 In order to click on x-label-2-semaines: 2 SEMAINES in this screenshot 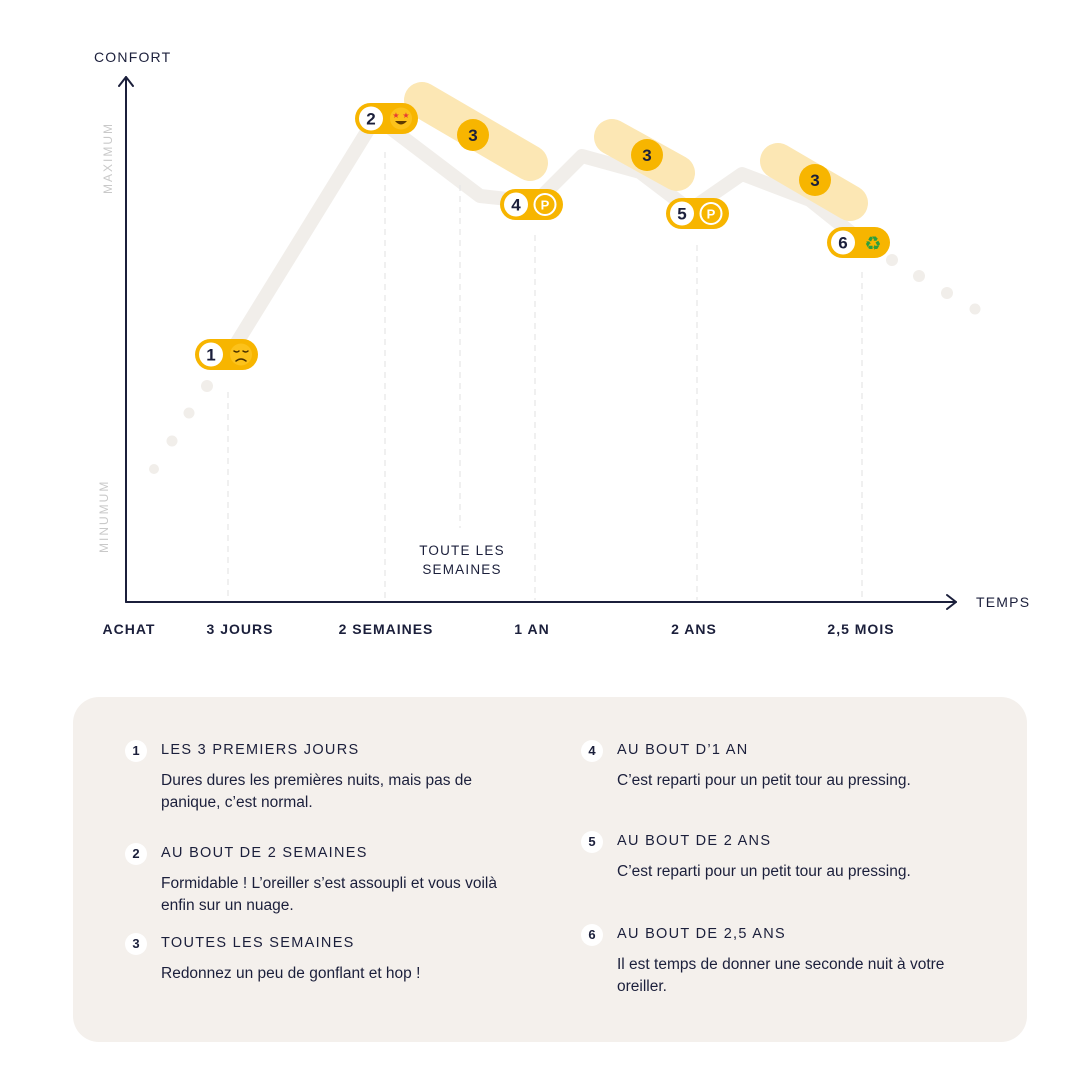, I will do `click(386, 629)`.